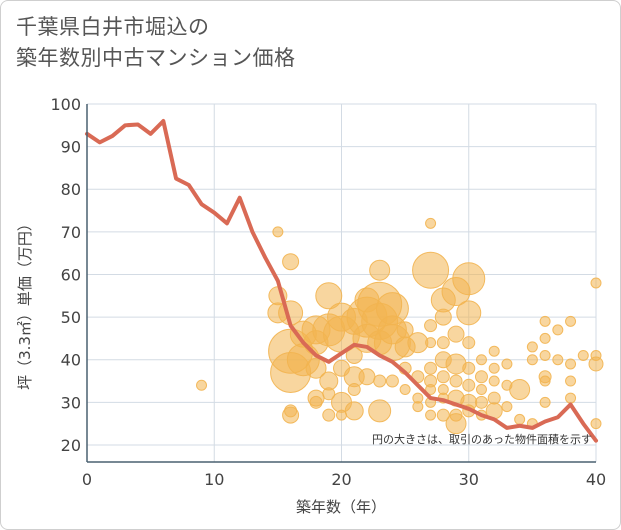 Image resolution: width=621 pixels, height=530 pixels. What do you see at coordinates (87, 479) in the screenshot?
I see `x-tick-label: 0` at bounding box center [87, 479].